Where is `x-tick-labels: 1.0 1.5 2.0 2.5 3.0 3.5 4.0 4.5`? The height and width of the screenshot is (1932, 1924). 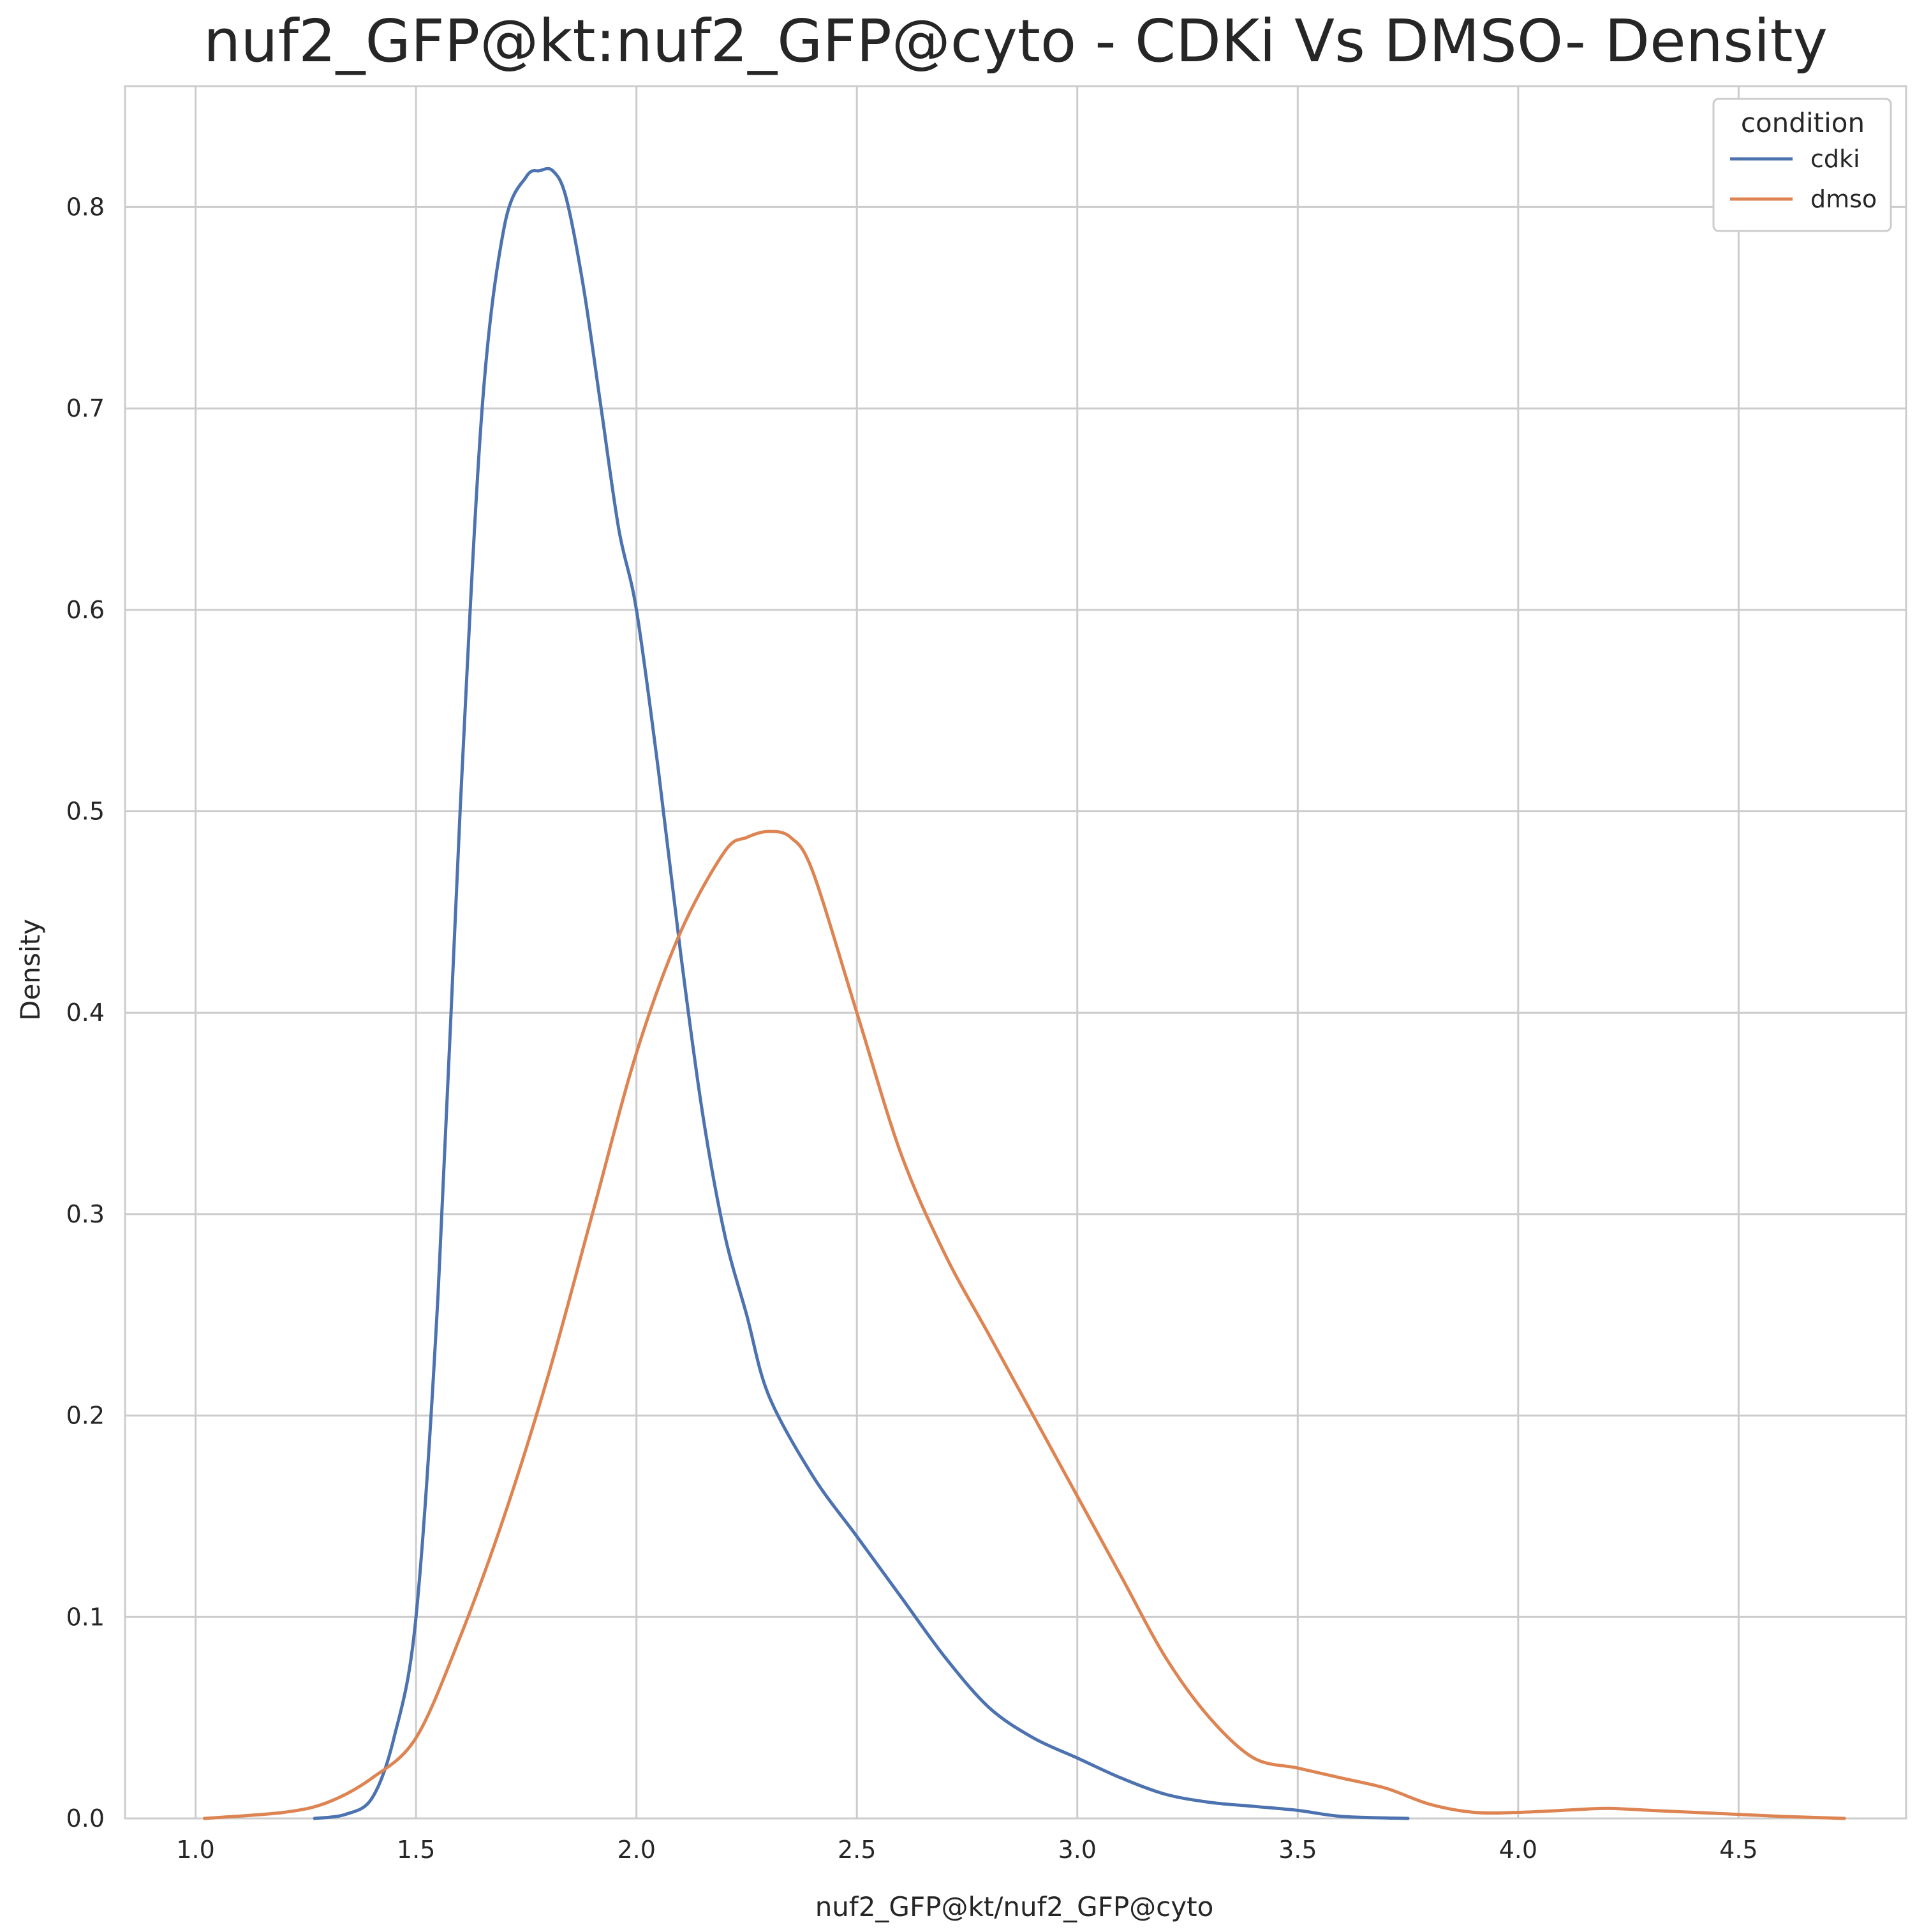
x-tick-labels: 1.0 1.5 2.0 2.5 3.0 3.5 4.0 4.5 is located at coordinates (967, 1850).